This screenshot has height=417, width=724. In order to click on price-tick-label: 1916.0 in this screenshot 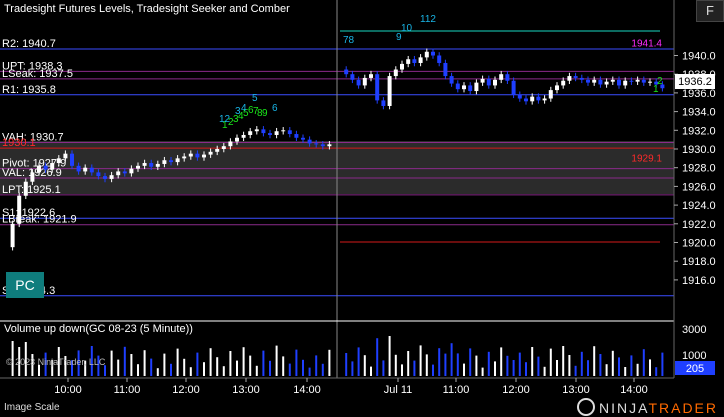, I will do `click(699, 281)`.